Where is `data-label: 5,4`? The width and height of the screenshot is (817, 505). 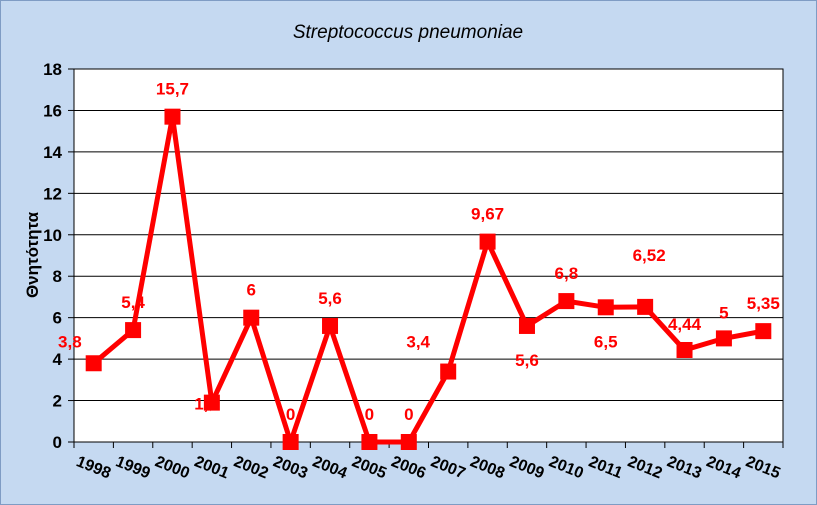
data-label: 5,4 is located at coordinates (133, 302).